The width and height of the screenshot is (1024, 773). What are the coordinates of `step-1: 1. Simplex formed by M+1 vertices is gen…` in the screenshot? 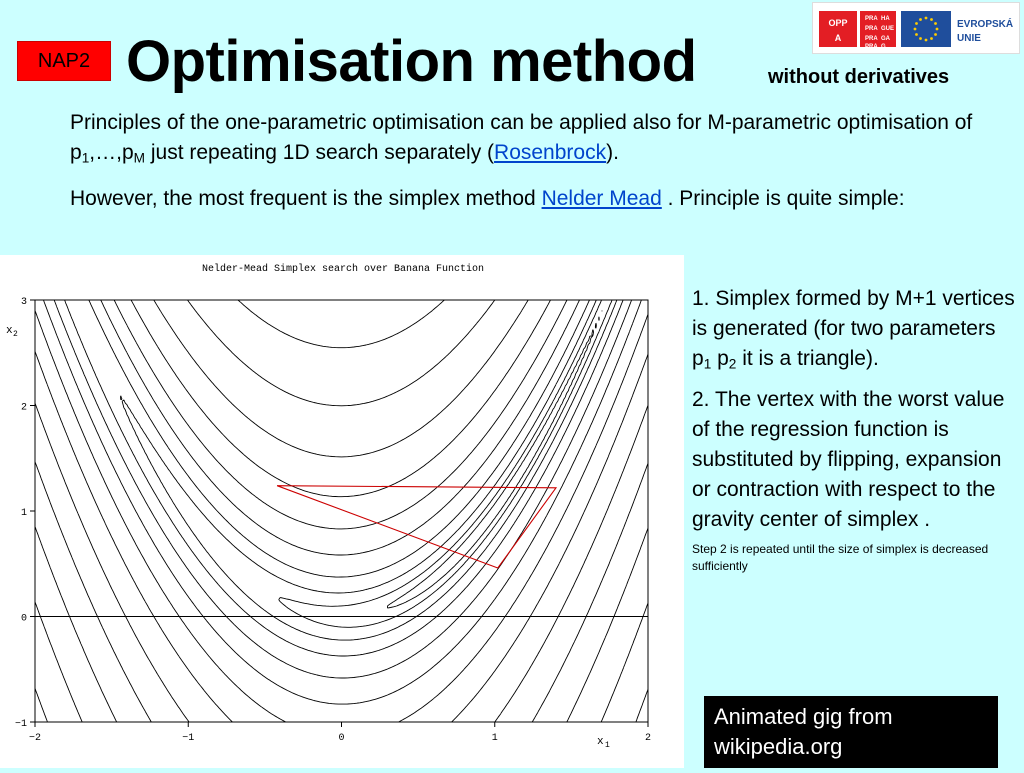 It's located at (853, 329).